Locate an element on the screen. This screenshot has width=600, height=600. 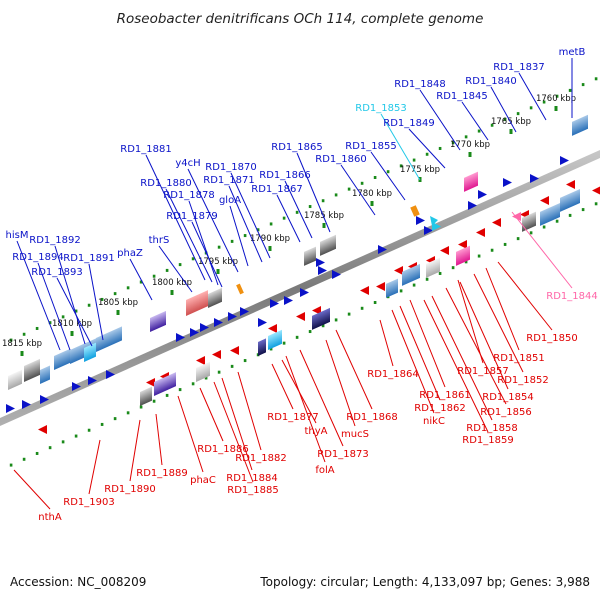
gene-label-metb: metB is located at coordinates (572, 52).